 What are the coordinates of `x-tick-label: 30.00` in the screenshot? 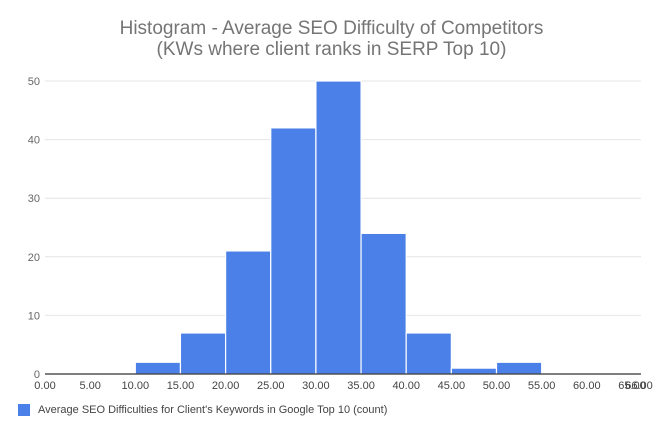 It's located at (316, 386).